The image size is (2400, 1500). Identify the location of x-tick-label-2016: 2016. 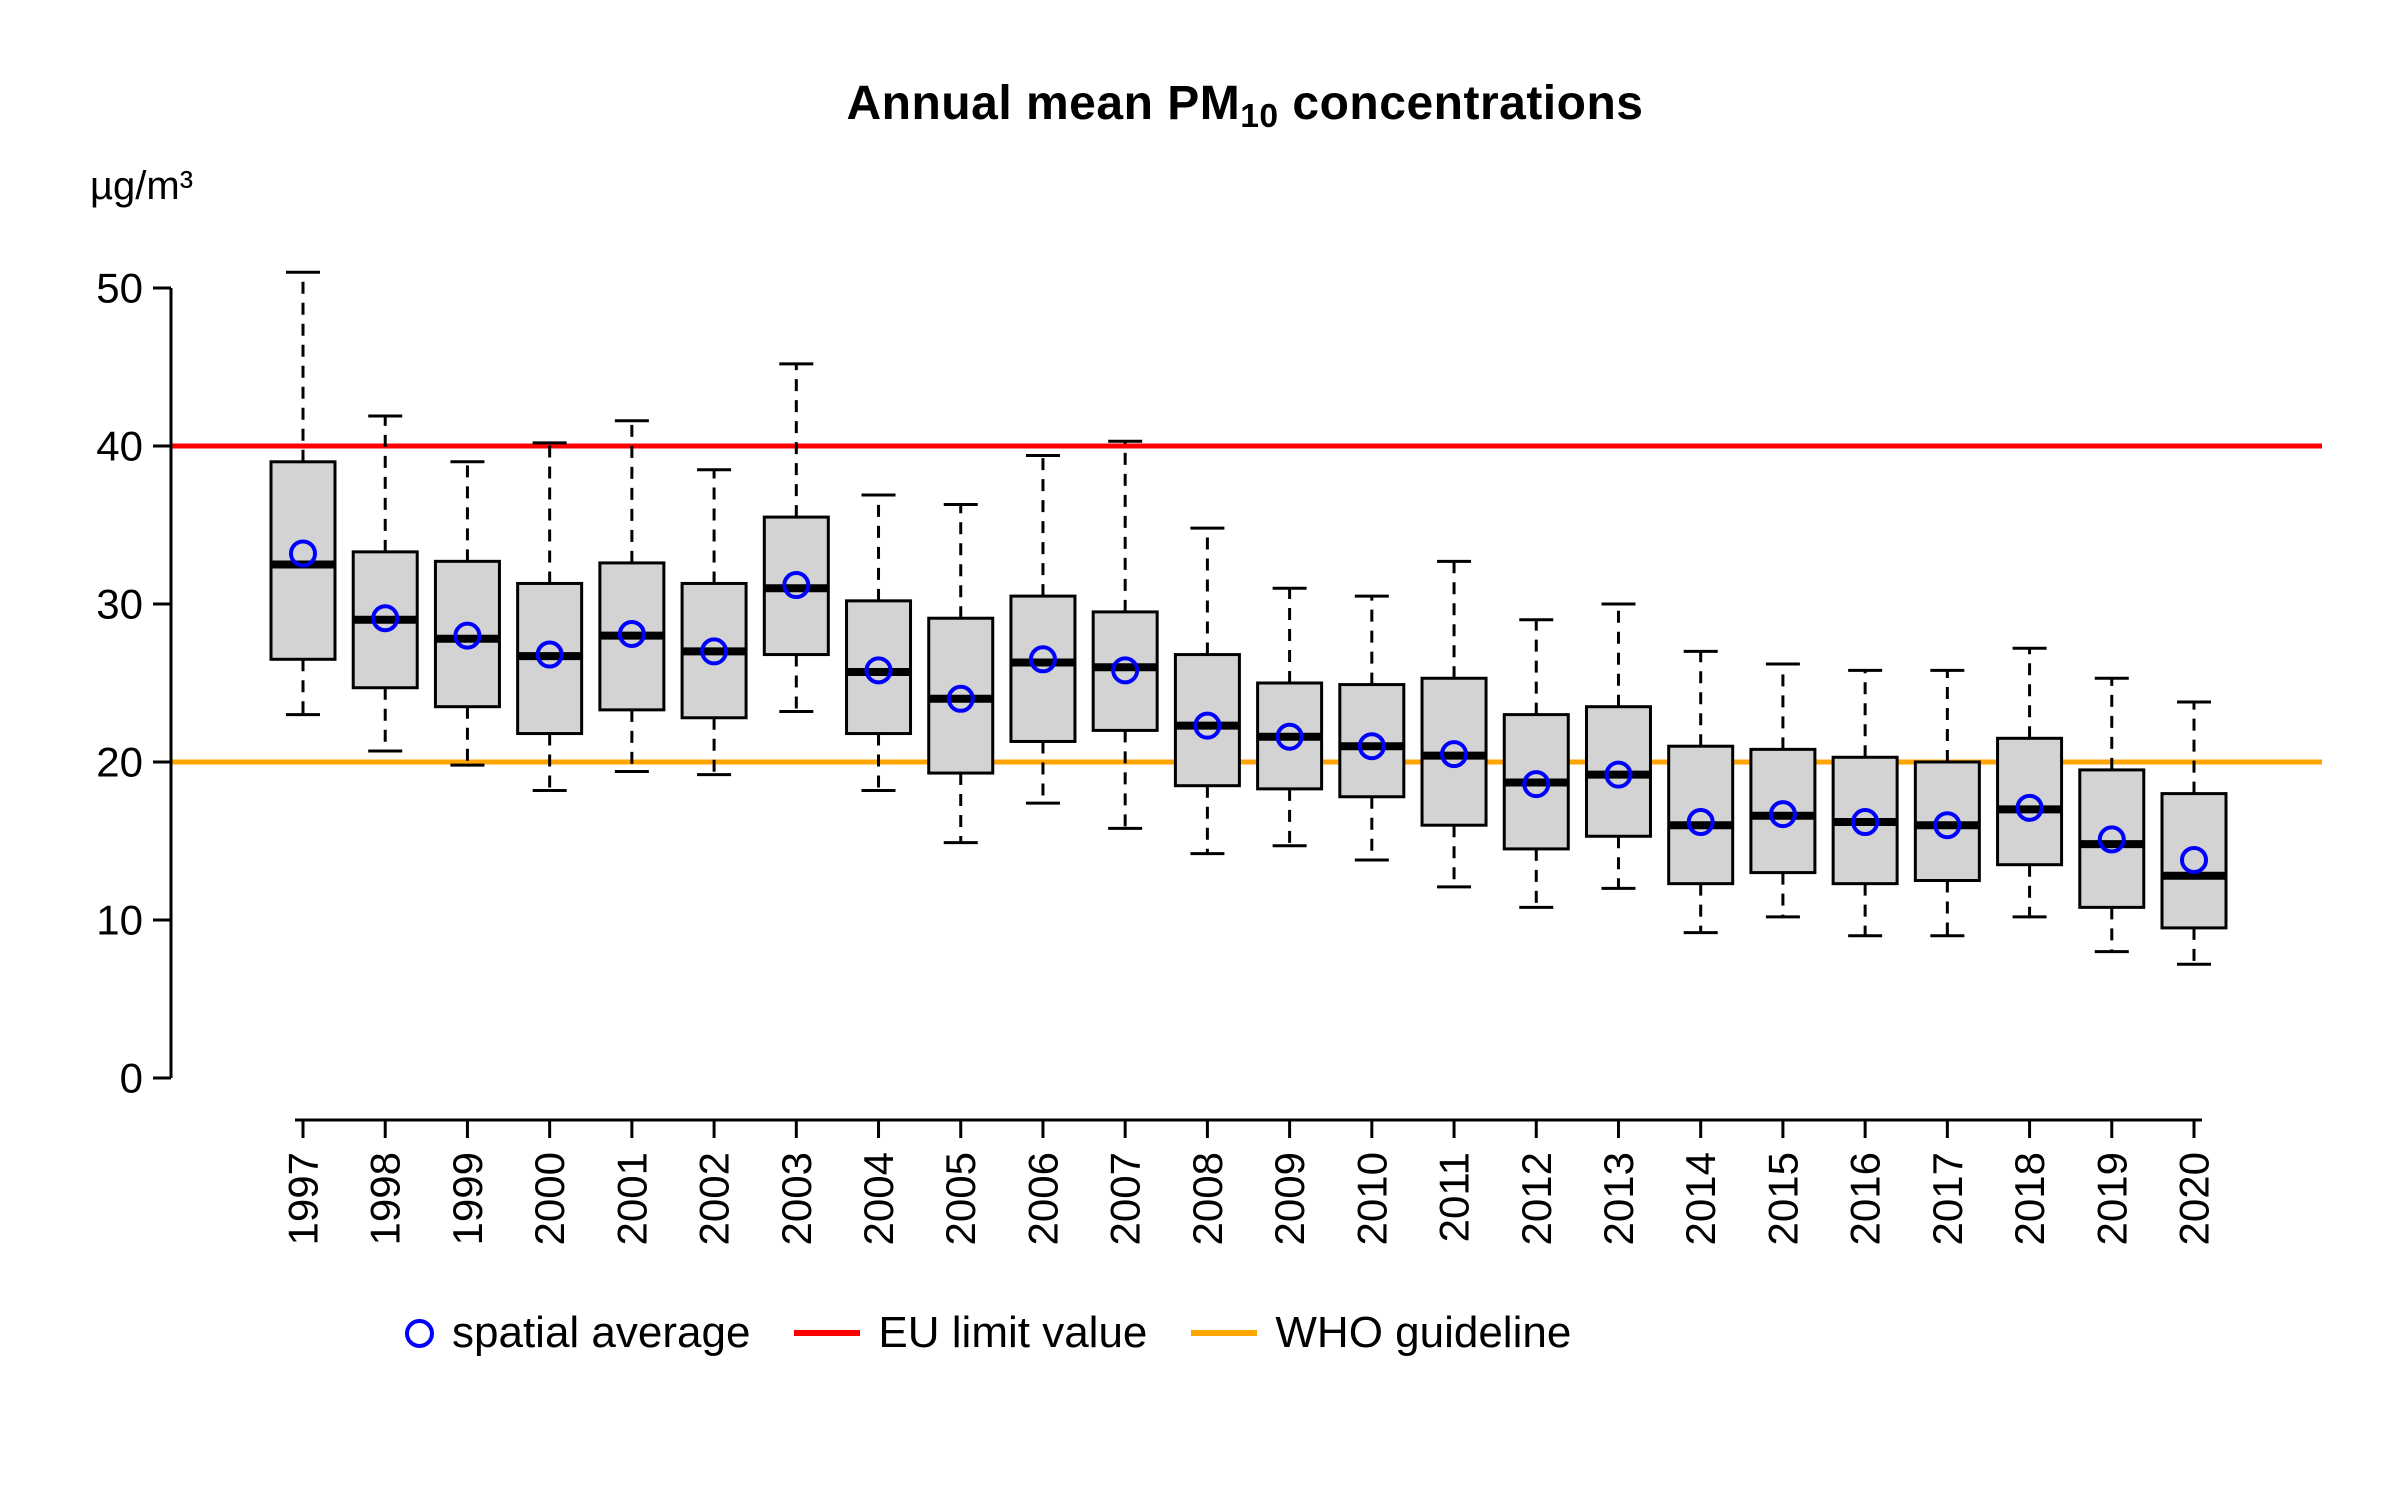
(1865, 1198).